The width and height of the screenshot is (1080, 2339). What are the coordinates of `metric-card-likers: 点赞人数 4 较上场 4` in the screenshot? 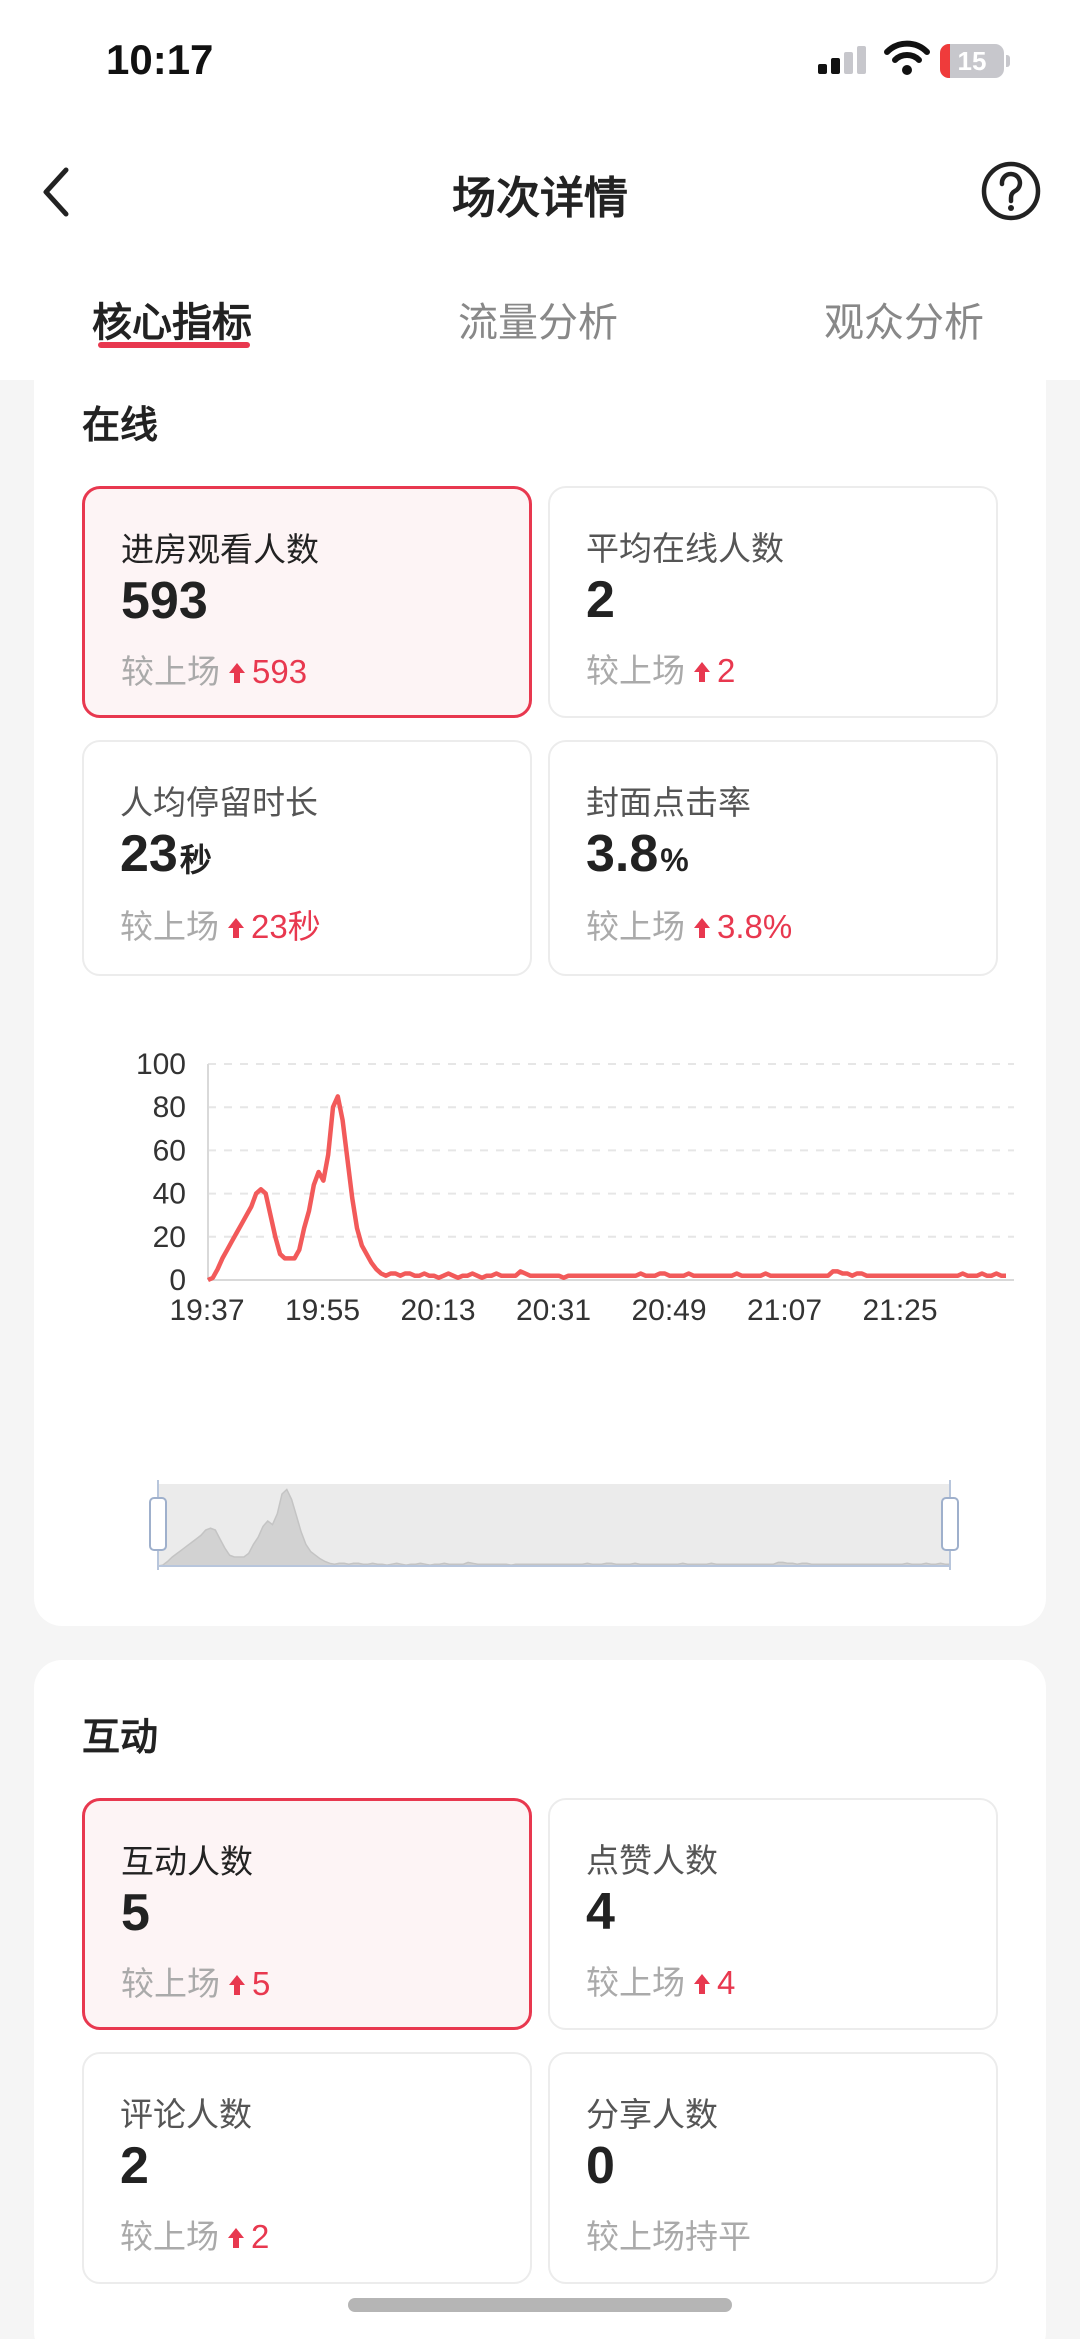 It's located at (773, 1914).